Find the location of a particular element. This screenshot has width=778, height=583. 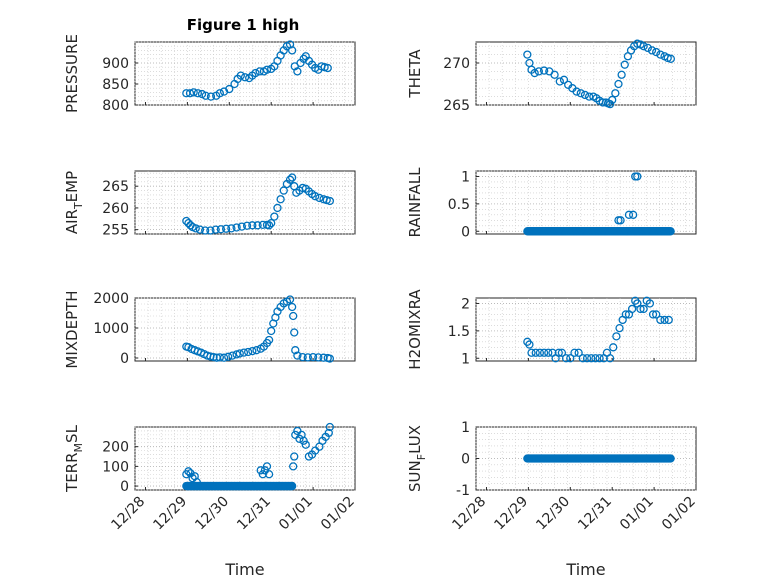

y-tick-label: 2000 is located at coordinates (111, 299).